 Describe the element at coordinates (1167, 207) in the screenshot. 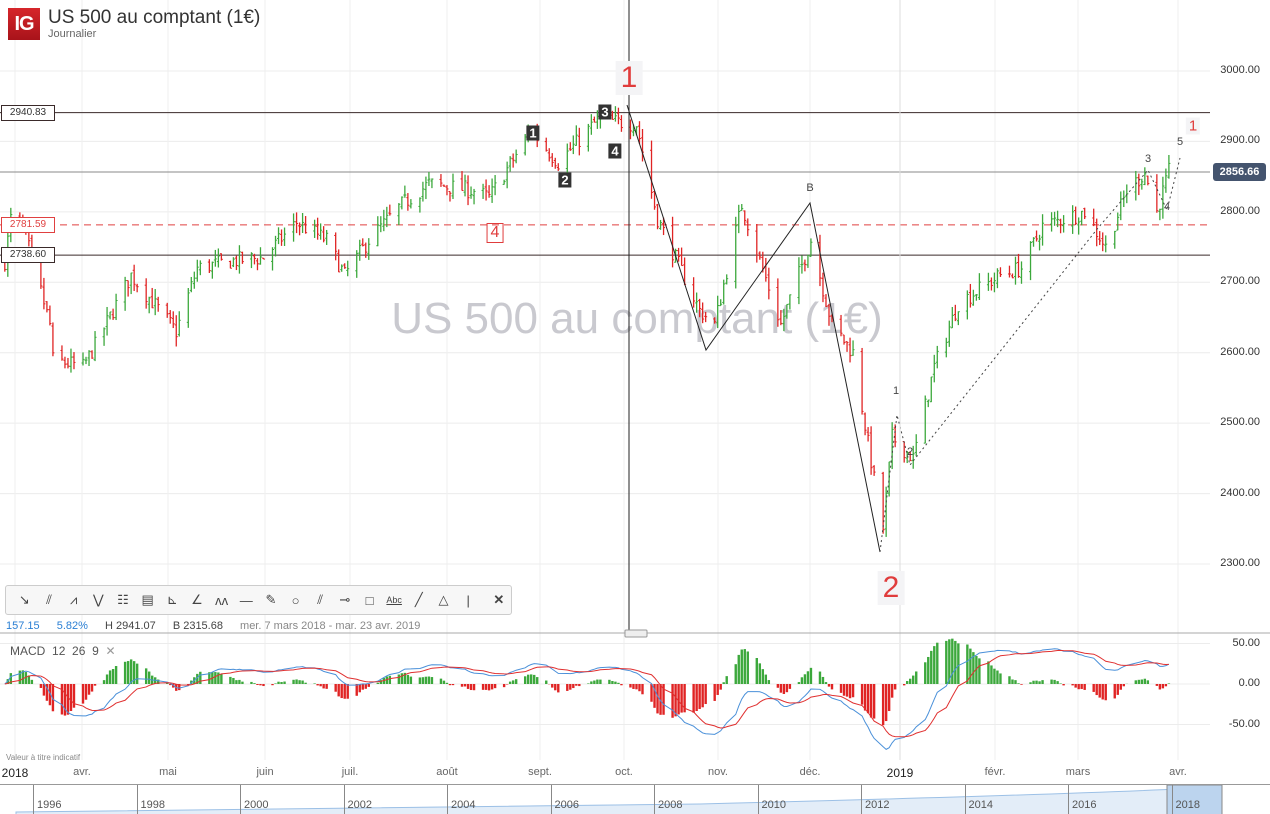

I see `wave-label-4: 4` at that location.